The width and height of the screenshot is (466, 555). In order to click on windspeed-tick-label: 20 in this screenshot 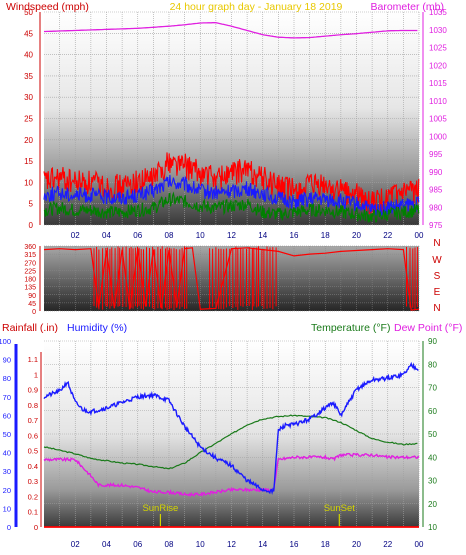, I will do `click(28, 140)`.